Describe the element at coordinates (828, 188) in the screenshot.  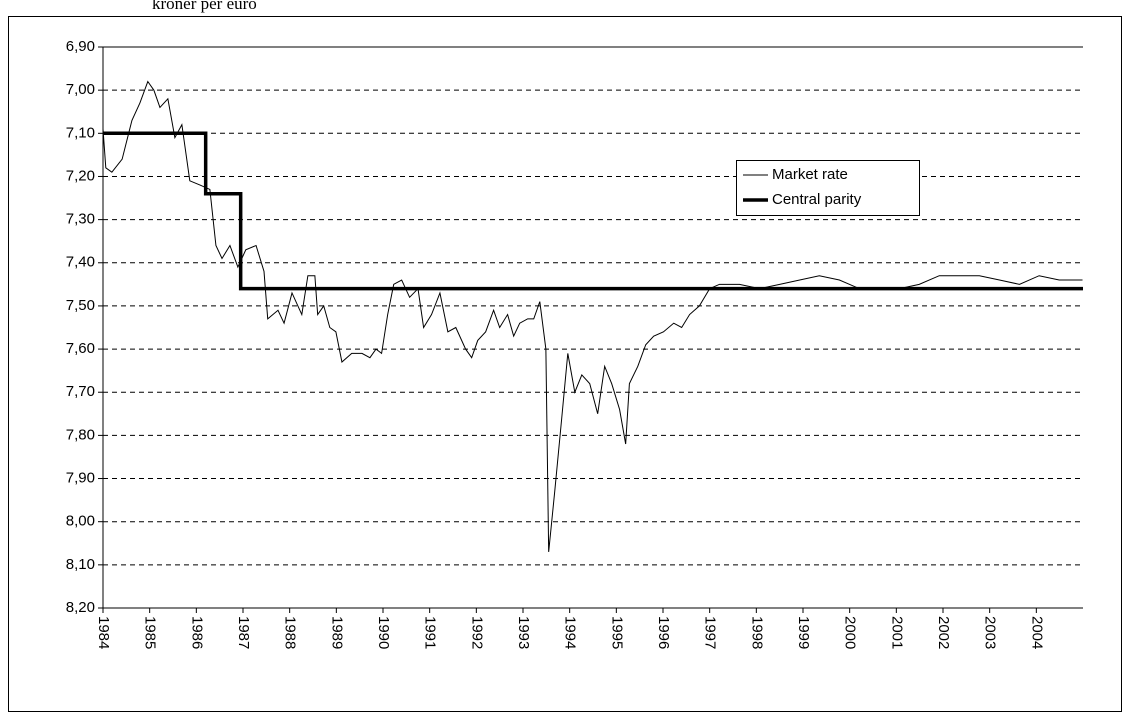
I see `legend-box` at that location.